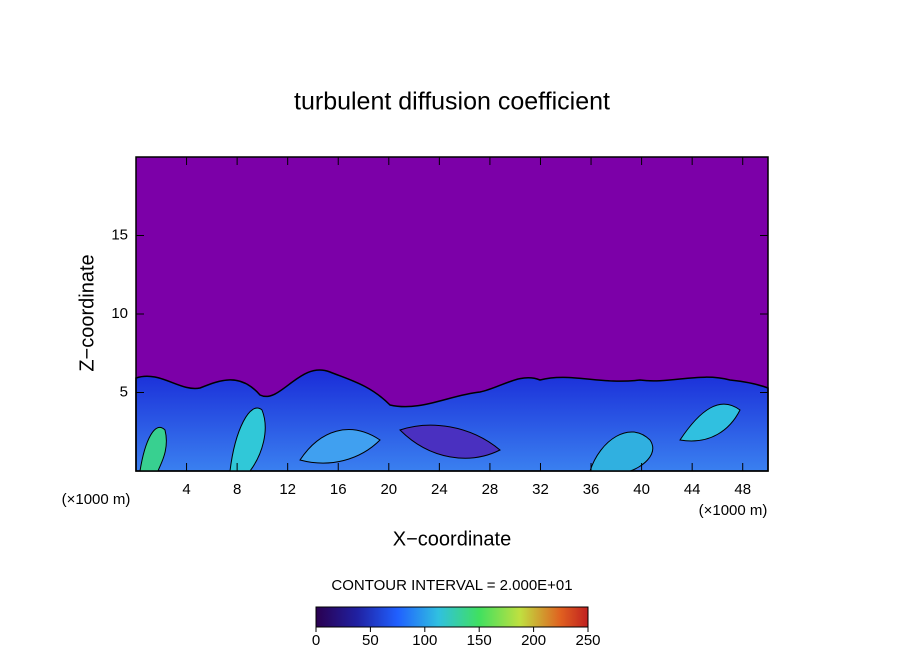 Image resolution: width=904 pixels, height=654 pixels. What do you see at coordinates (119, 313) in the screenshot?
I see `y-tick-label: 10` at bounding box center [119, 313].